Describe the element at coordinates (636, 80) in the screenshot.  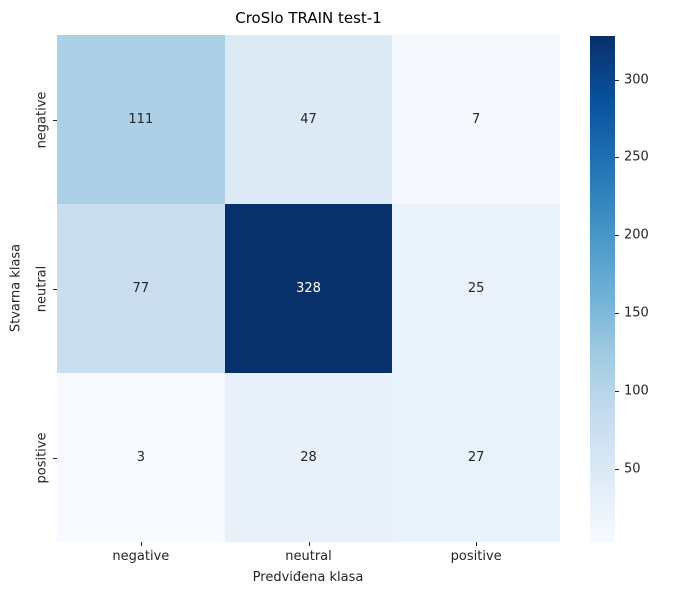
I see `colorbar-tick-label-300: 300` at that location.